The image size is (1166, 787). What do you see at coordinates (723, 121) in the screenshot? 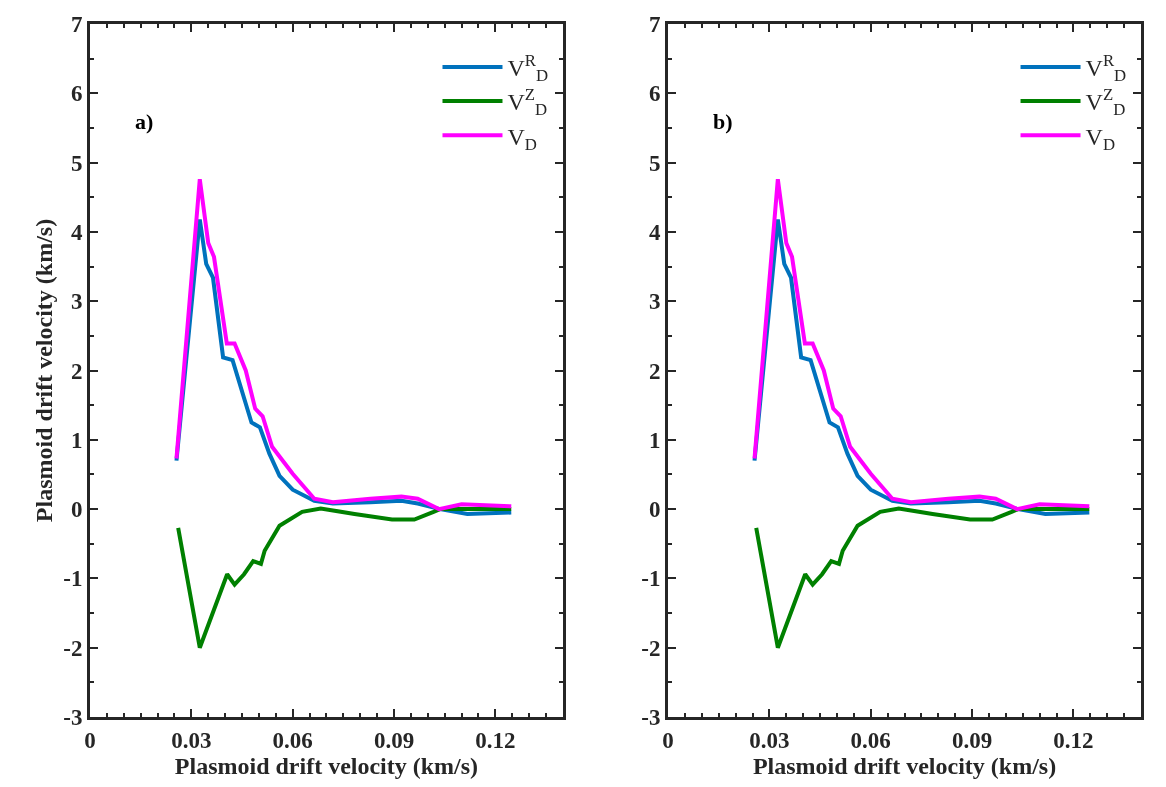
I see `annotation: b)` at bounding box center [723, 121].